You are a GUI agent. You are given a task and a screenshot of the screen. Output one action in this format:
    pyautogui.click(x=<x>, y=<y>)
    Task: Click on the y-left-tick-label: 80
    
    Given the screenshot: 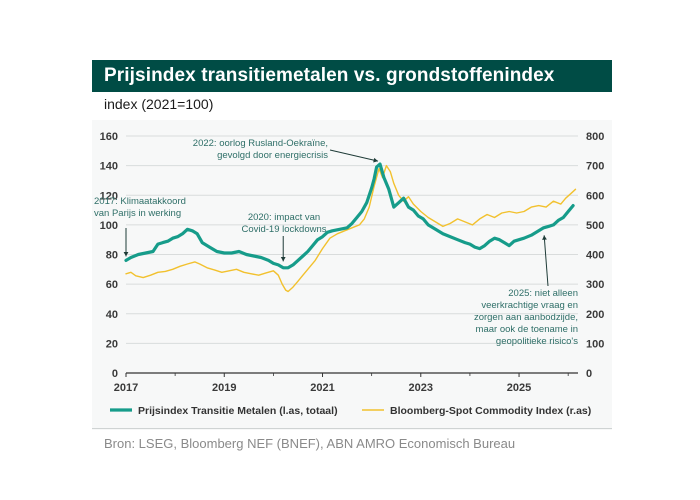 What is the action you would take?
    pyautogui.click(x=112, y=256)
    